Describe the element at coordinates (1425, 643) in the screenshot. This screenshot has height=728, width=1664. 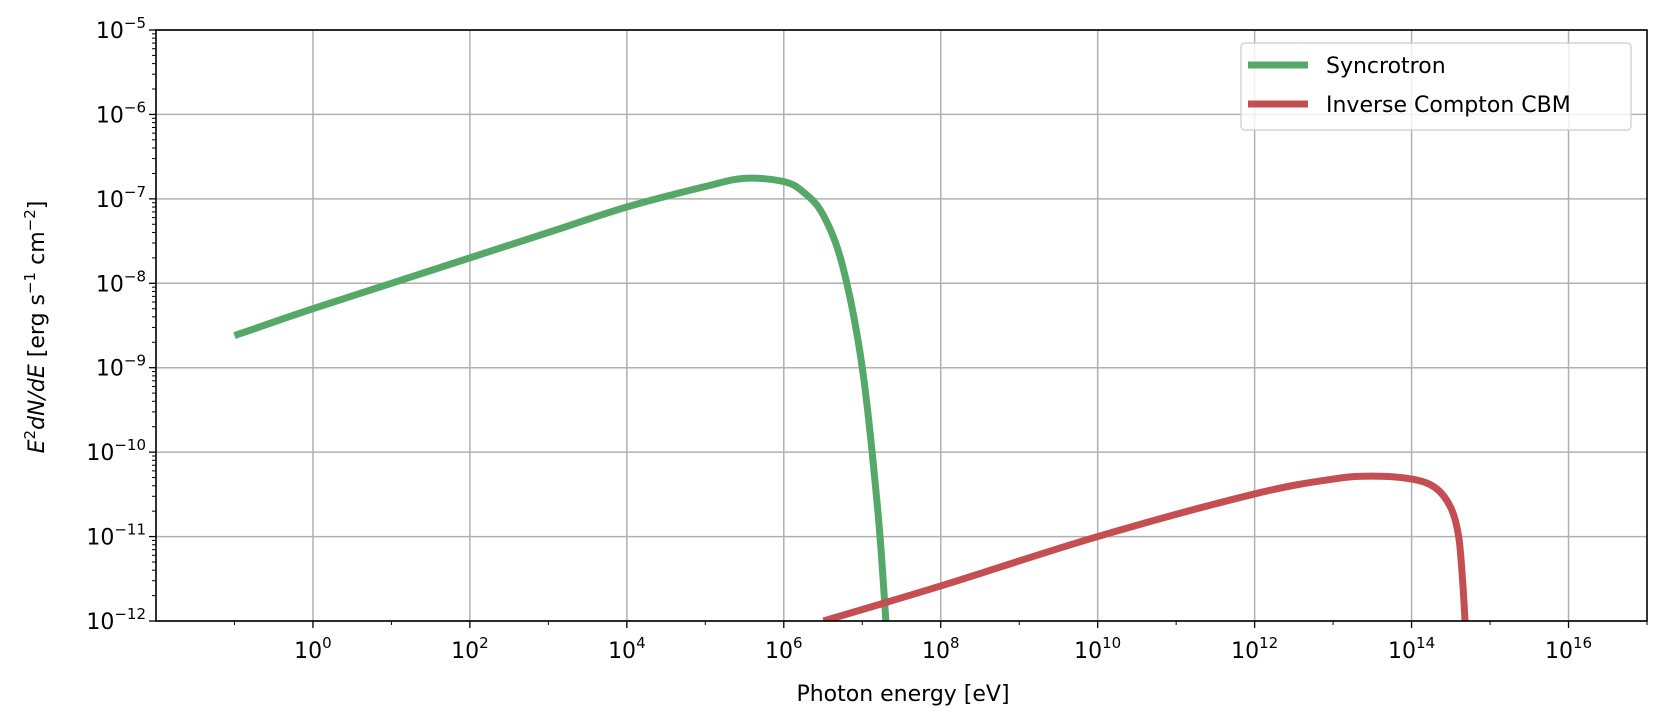
I see `x-tick-exponent: 14` at that location.